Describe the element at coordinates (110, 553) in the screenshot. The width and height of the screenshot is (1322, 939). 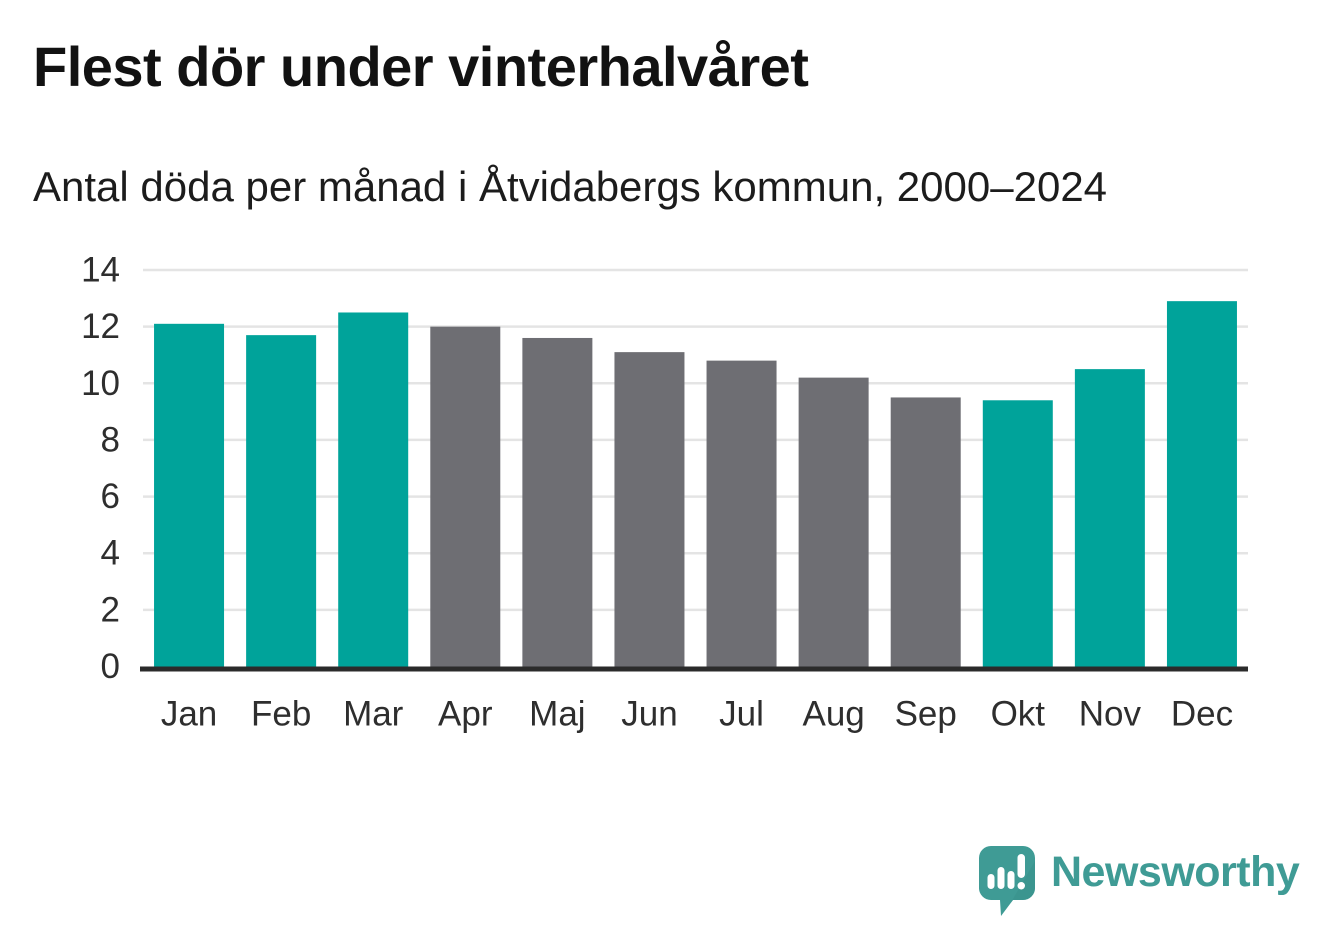
I see `y-tick-label: 4` at that location.